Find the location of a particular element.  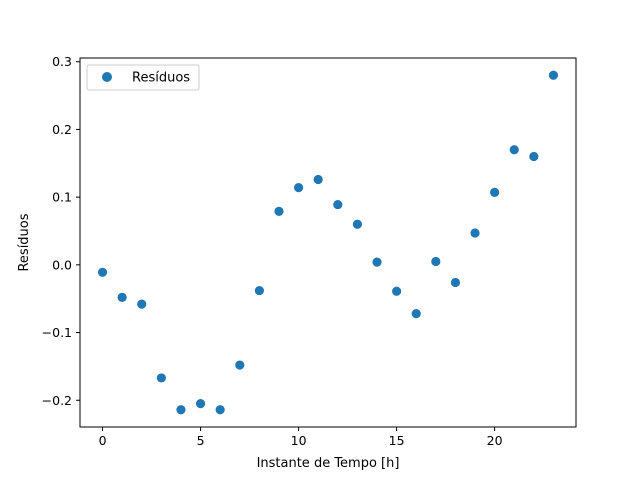

x-tick-label: 10 is located at coordinates (299, 440).